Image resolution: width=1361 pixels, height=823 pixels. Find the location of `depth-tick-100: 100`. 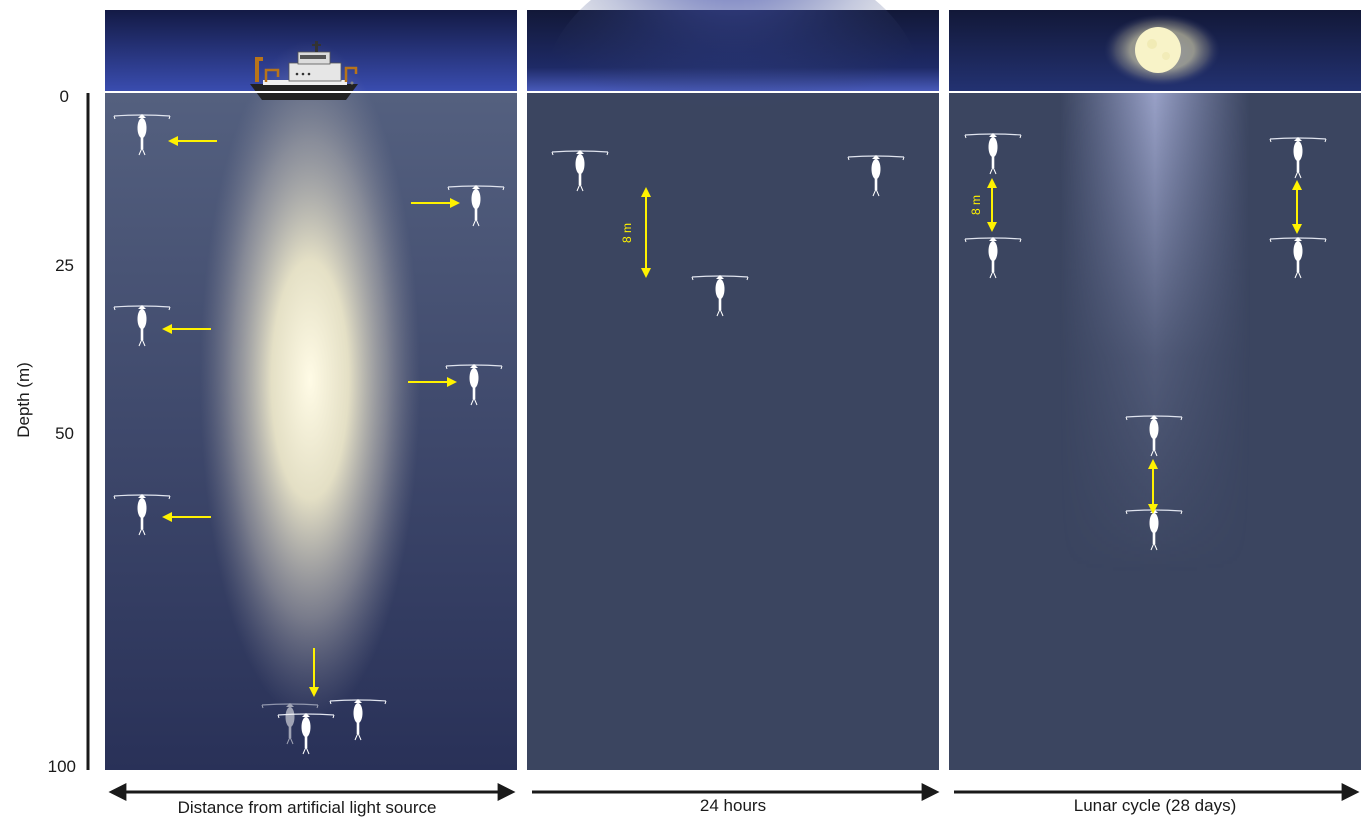

depth-tick-100: 100 is located at coordinates (62, 766).